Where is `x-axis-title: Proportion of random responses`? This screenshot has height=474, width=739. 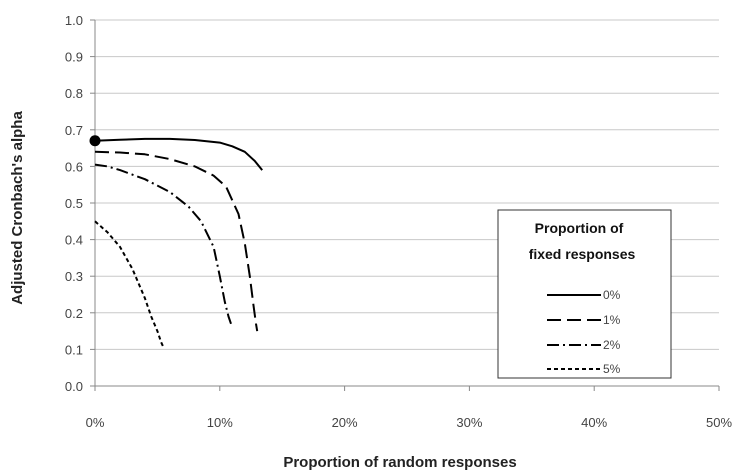 x-axis-title: Proportion of random responses is located at coordinates (399, 462).